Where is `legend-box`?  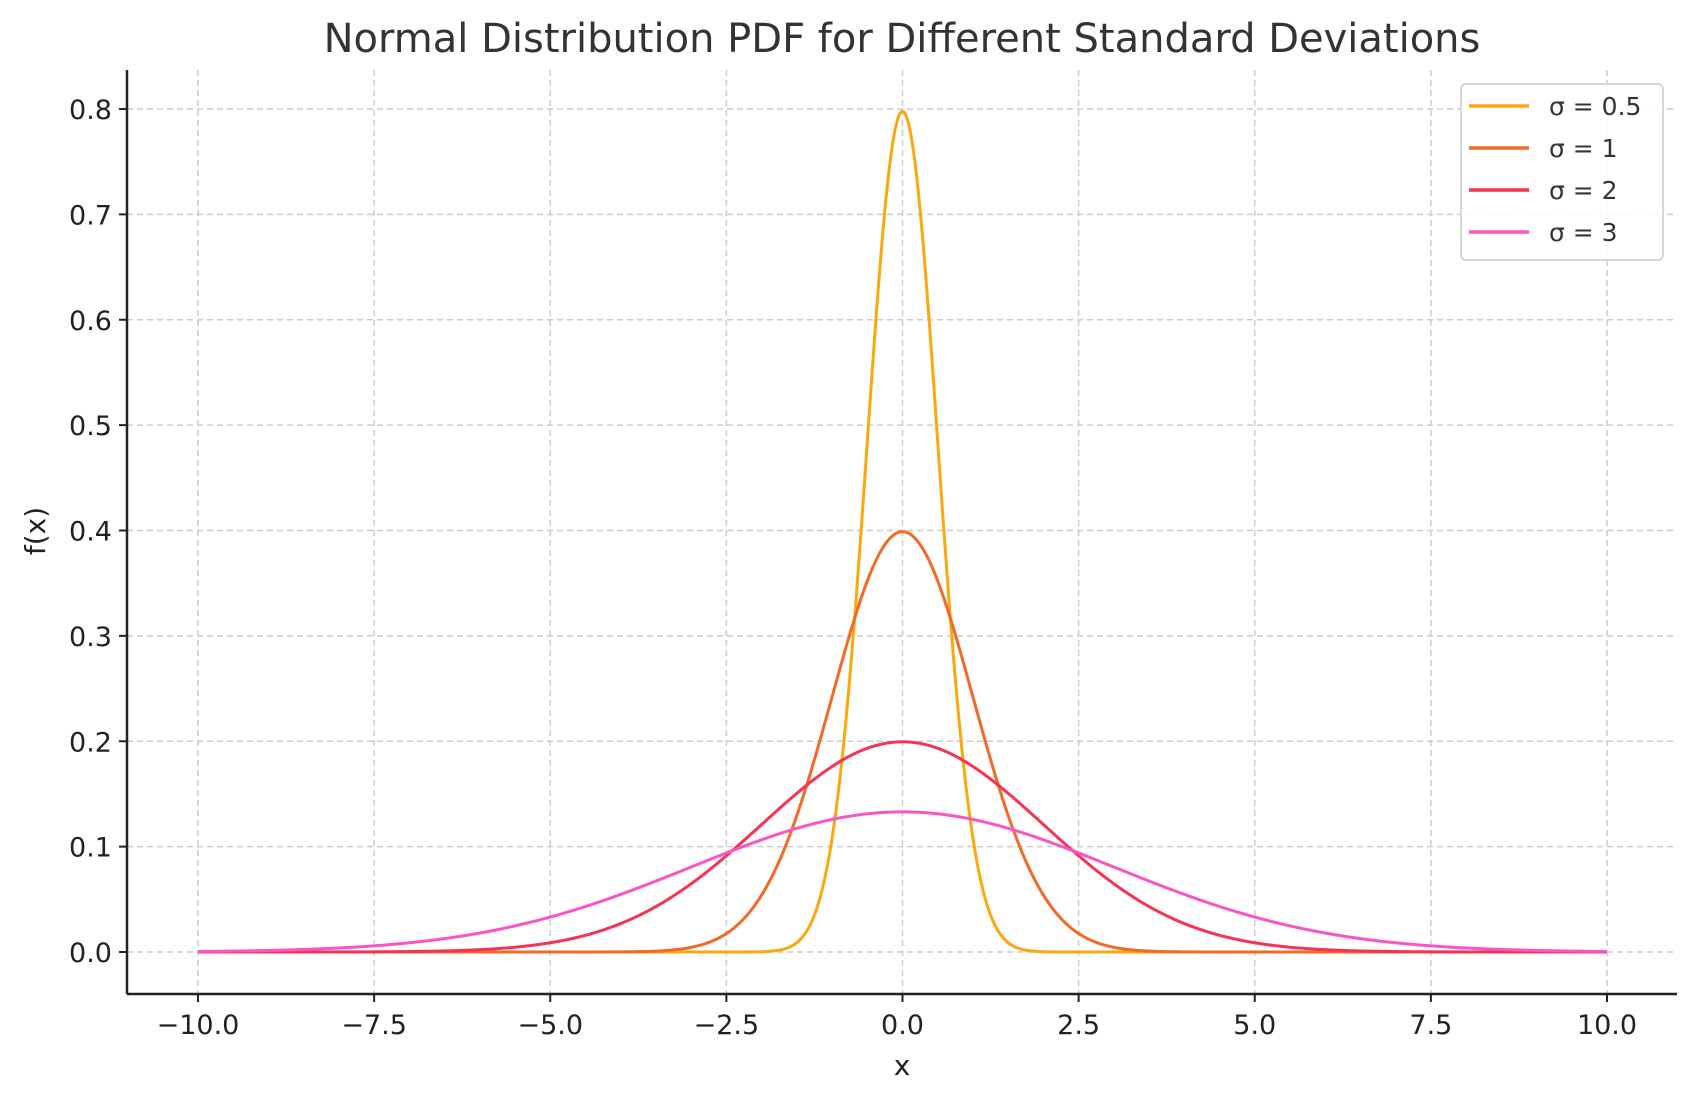
legend-box is located at coordinates (1562, 172).